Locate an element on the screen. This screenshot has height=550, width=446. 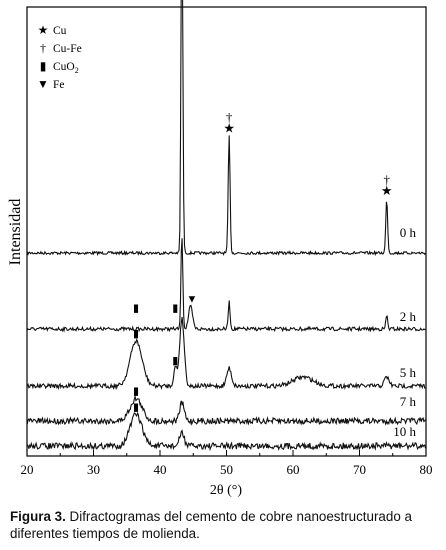
x-axis: 20 30 40 50 60 70 80 is located at coordinates (227, 463).